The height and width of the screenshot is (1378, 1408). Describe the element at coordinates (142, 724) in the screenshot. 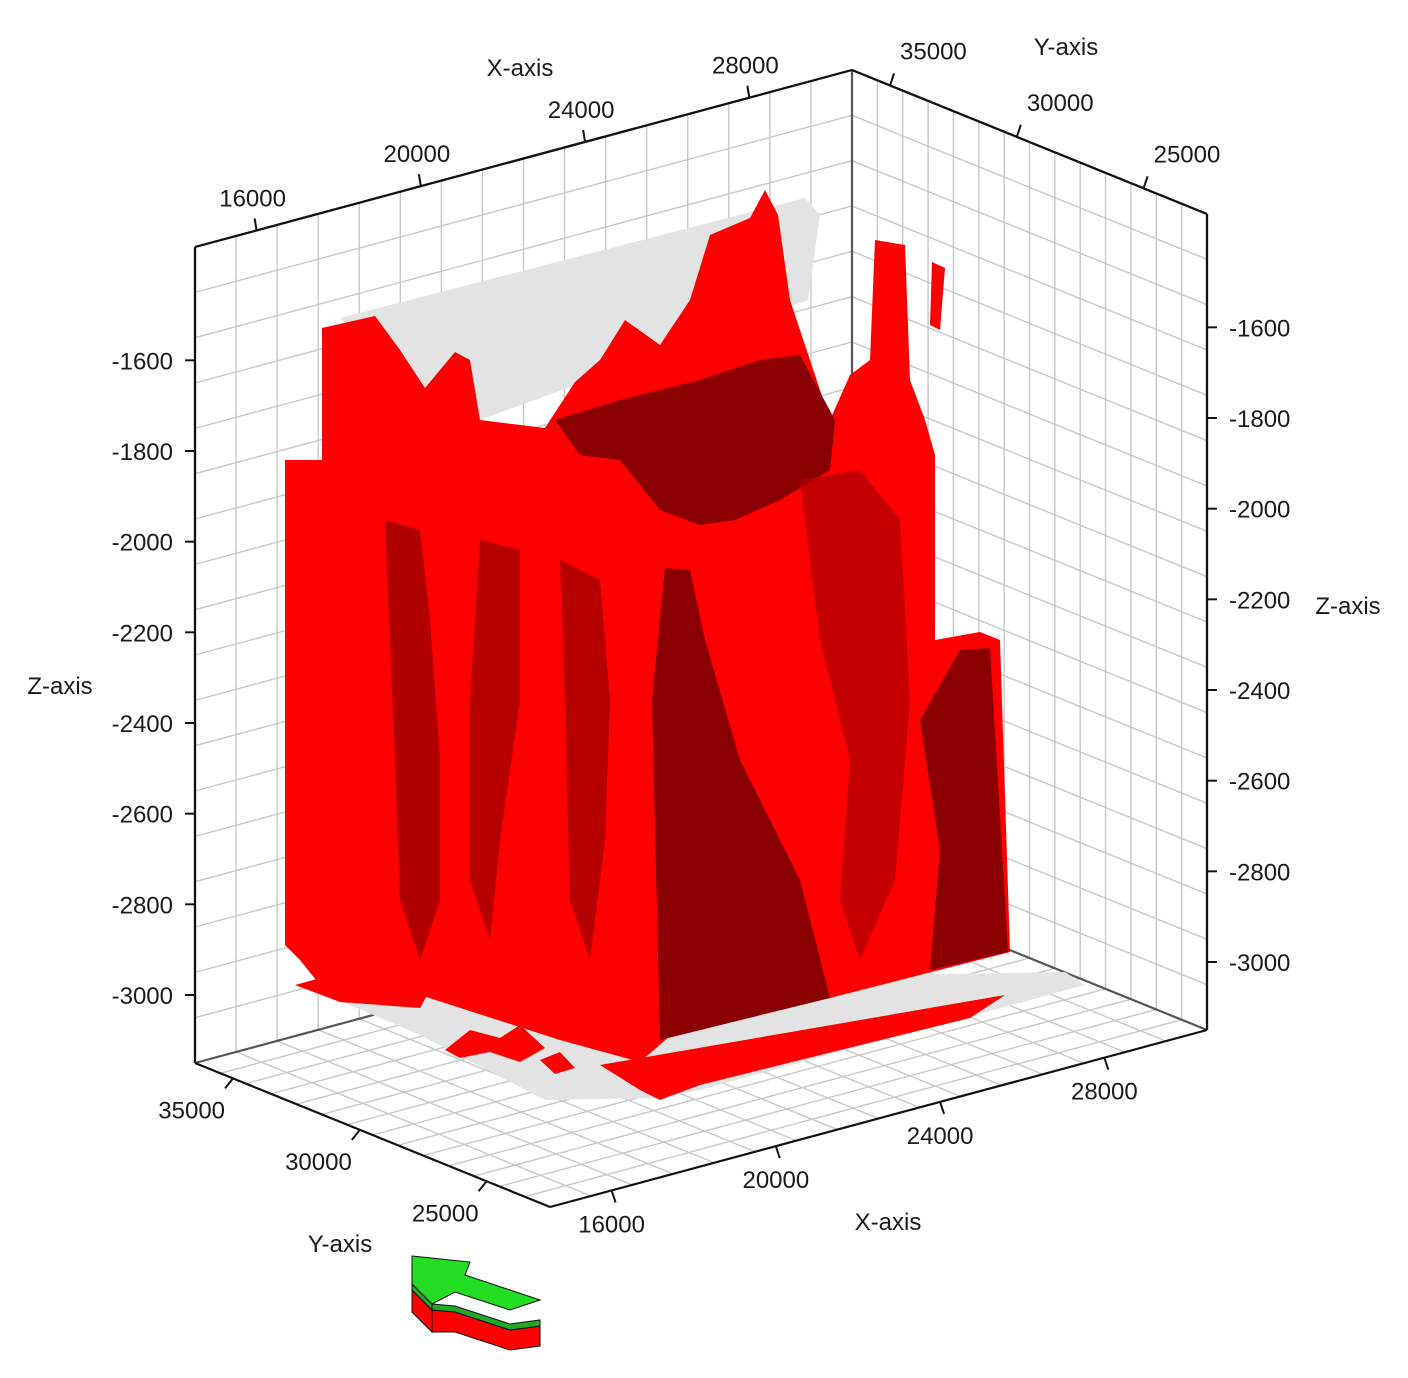

I see `z-tick-left: -2400` at that location.